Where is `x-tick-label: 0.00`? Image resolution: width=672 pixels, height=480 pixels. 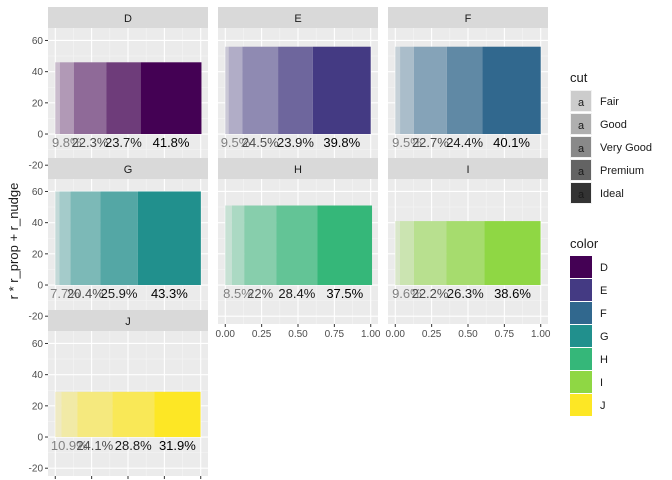 x-tick-label: 0.00 is located at coordinates (396, 334).